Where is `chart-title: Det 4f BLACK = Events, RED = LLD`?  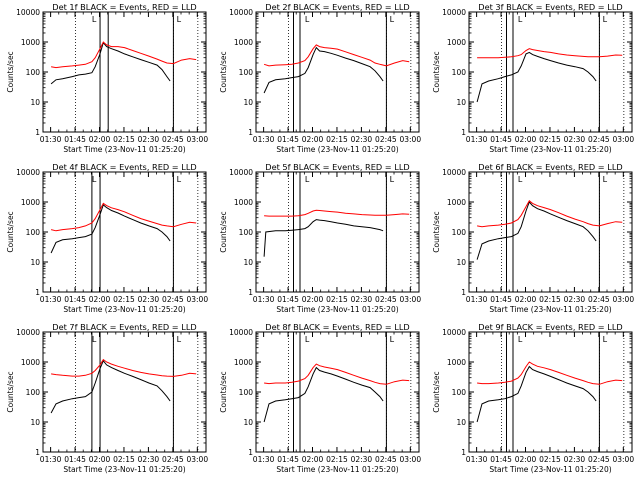
chart-title: Det 4f BLACK = Events, RED = LLD is located at coordinates (124, 167).